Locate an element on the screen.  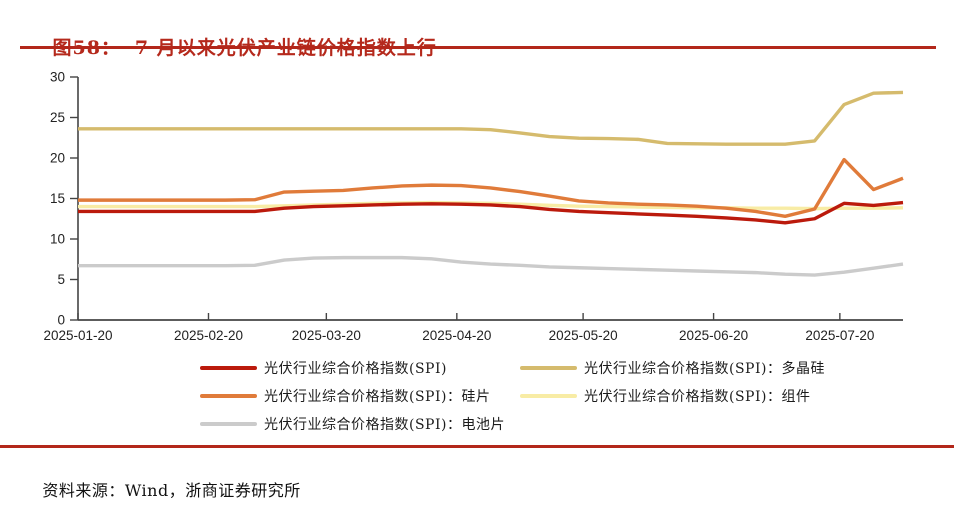
legend-item: 光伏行业综合价格指数(SPI) is located at coordinates (323, 368).